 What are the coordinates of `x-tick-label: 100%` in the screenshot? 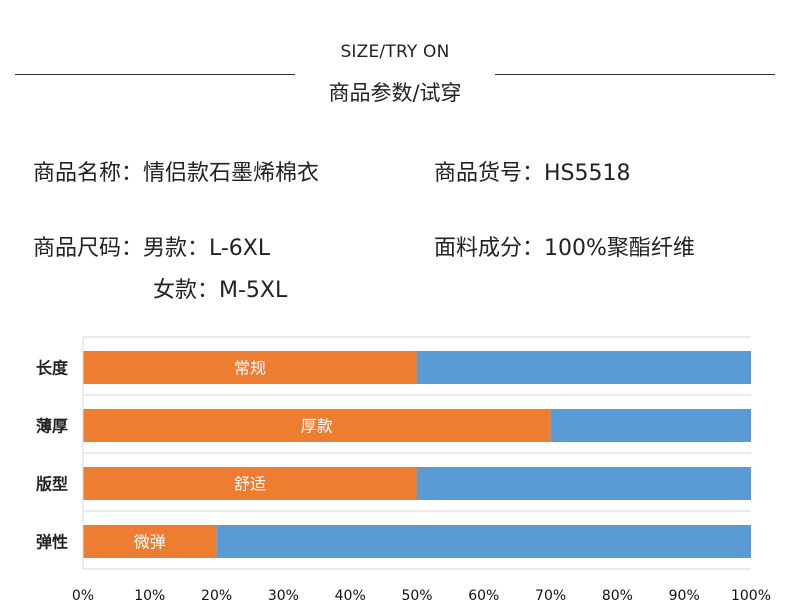 It's located at (751, 596).